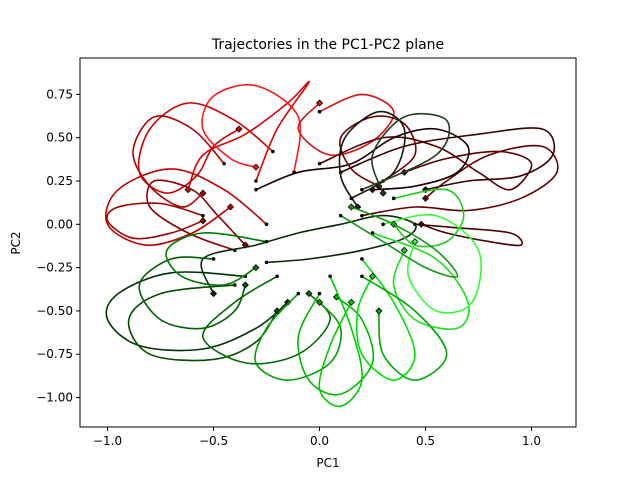 Image resolution: width=640 pixels, height=480 pixels. Describe the element at coordinates (59, 224) in the screenshot. I see `y-tick-label: 0.00` at that location.